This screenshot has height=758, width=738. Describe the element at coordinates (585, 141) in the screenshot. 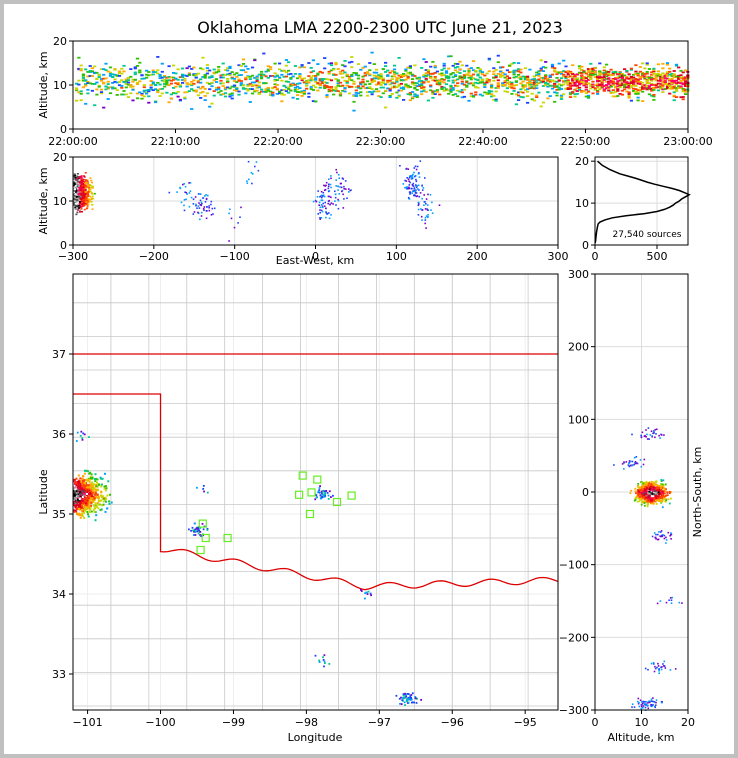

I see `time-height-xtick-label: 22:50:00` at that location.